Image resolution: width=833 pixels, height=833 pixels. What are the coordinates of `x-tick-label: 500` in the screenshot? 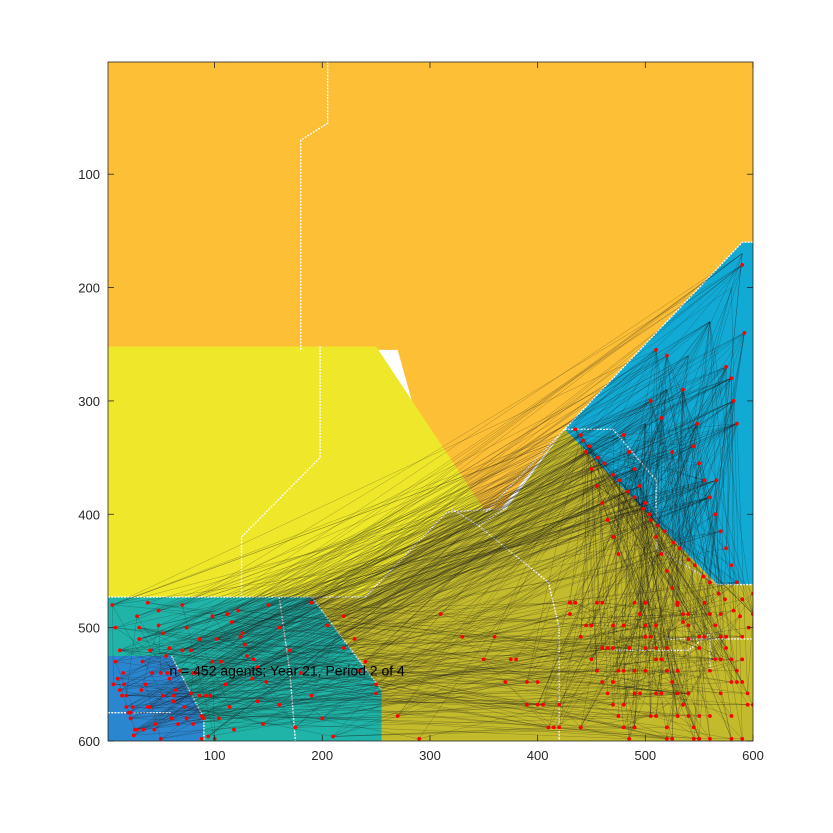 It's located at (645, 755).